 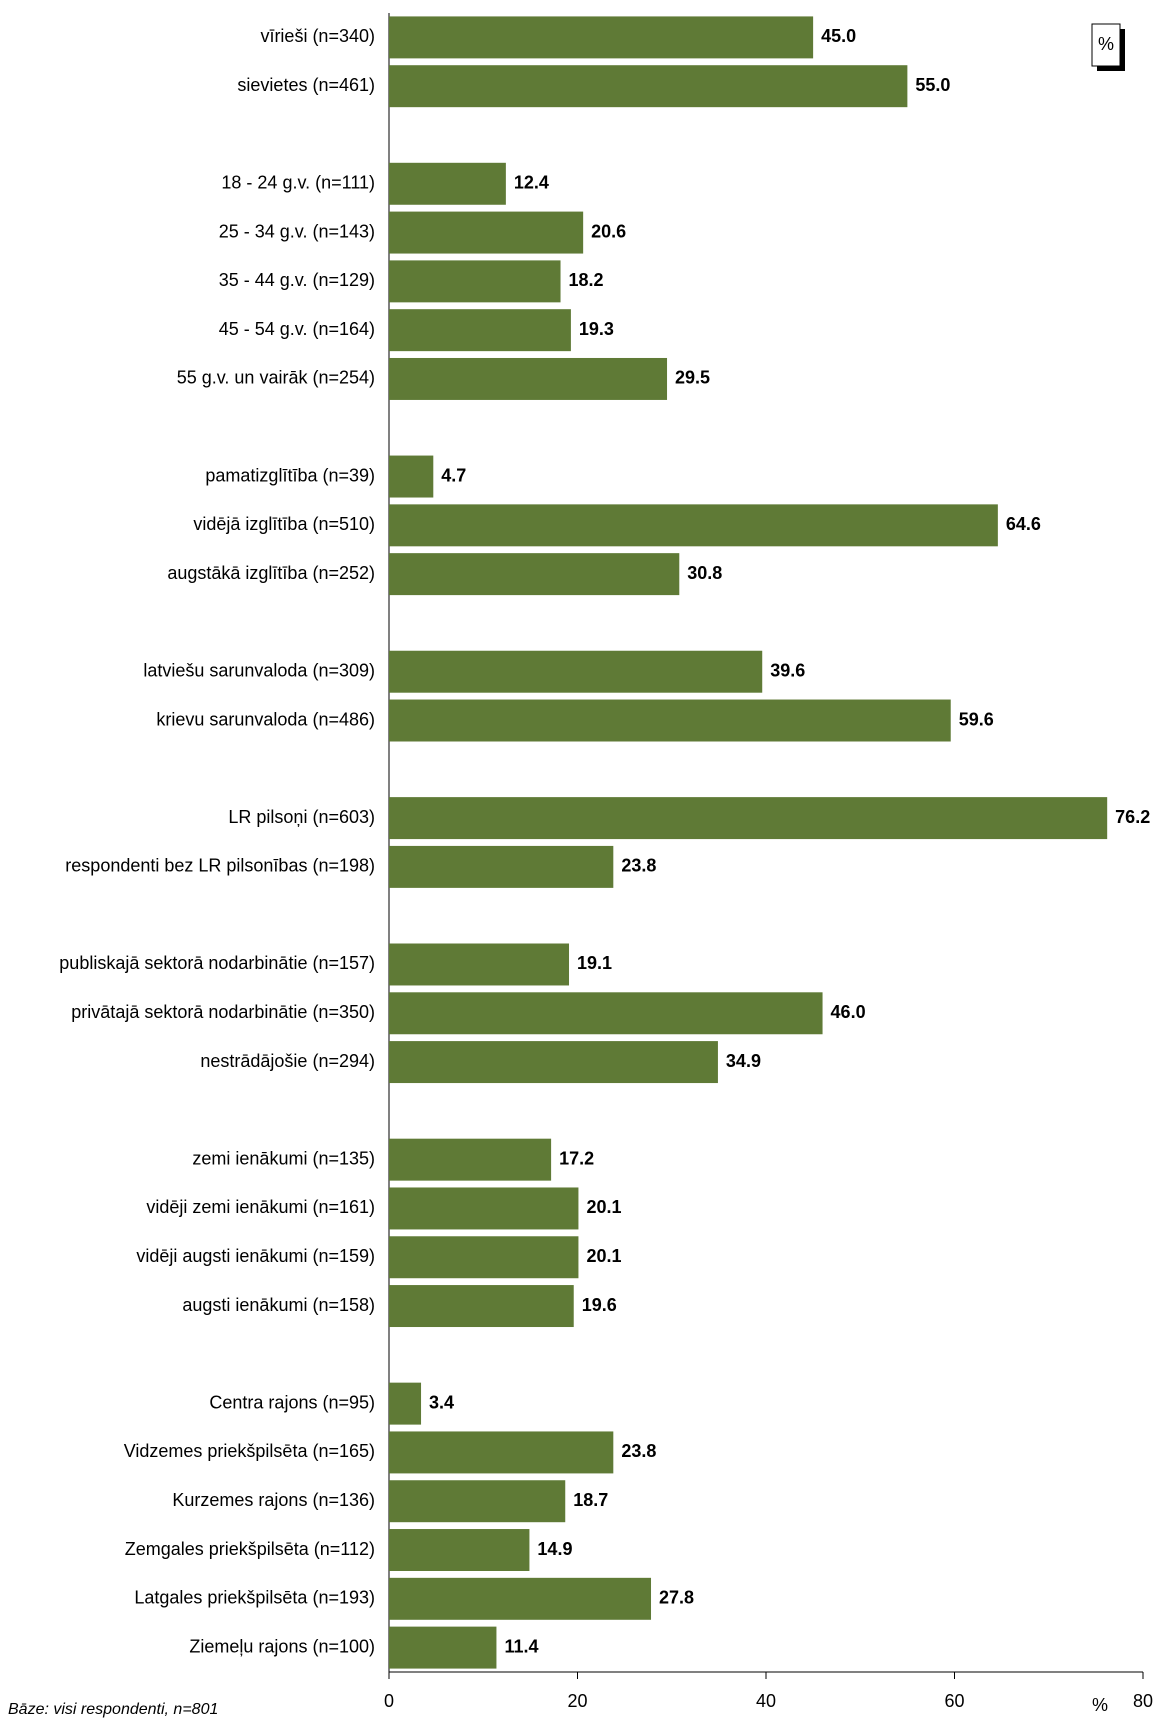 What do you see at coordinates (259, 670) in the screenshot?
I see `y-tick-label: latviešu sarunvaloda (n=309)` at bounding box center [259, 670].